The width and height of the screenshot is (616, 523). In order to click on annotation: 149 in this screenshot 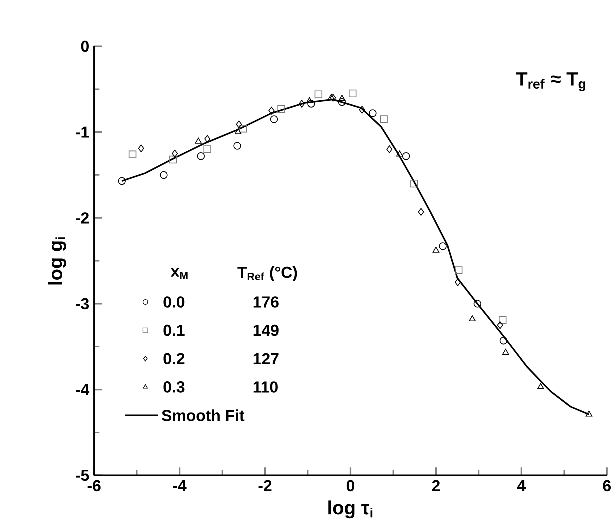, I will do `click(266, 330)`.